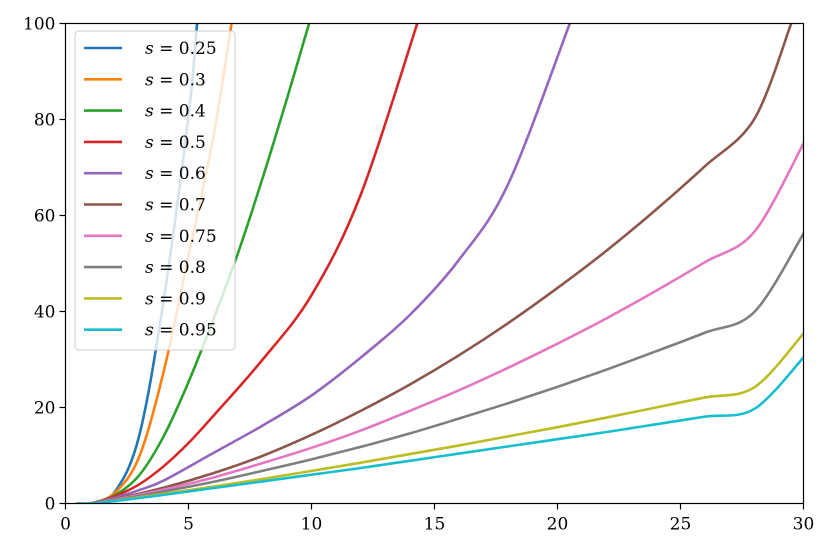 The width and height of the screenshot is (831, 555). What do you see at coordinates (192, 206) in the screenshot?
I see `legend-label-value: 0.7` at bounding box center [192, 206].